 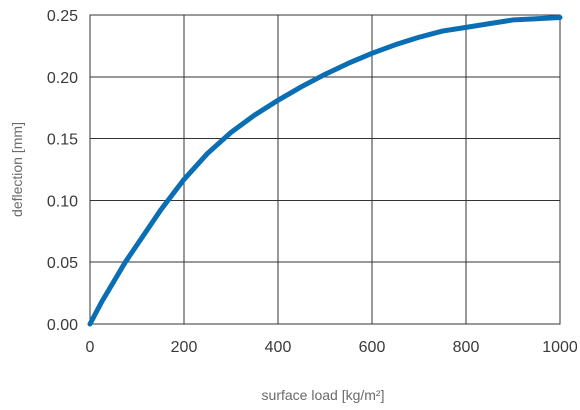 What do you see at coordinates (466, 347) in the screenshot?
I see `x-tick-label: 800` at bounding box center [466, 347].